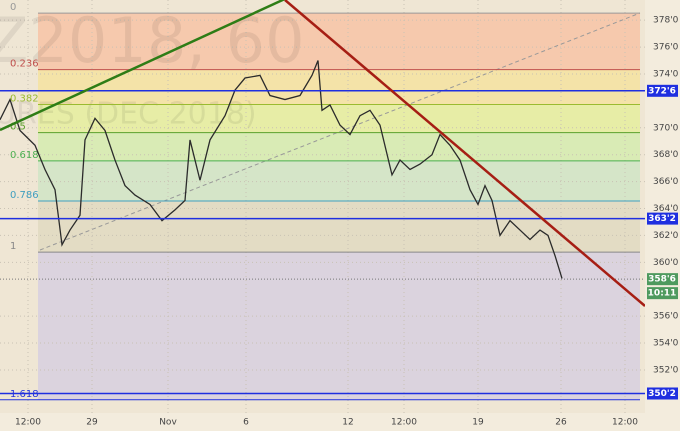 This screenshot has width=680, height=431. What do you see at coordinates (666, 128) in the screenshot?
I see `y-tick-label: 370'0` at bounding box center [666, 128].